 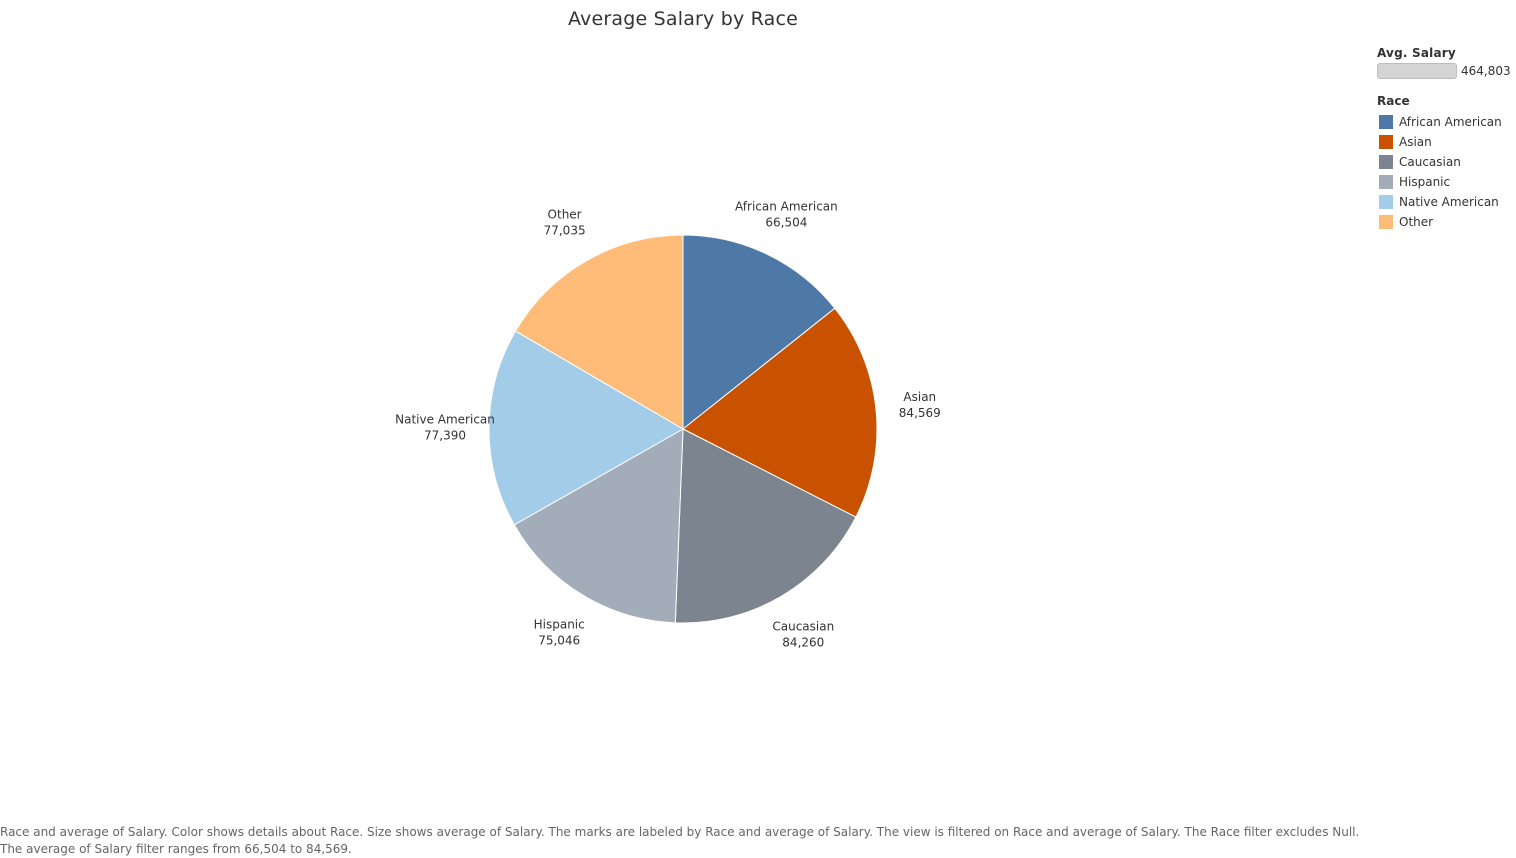 What do you see at coordinates (920, 413) in the screenshot?
I see `slice-label-value: 84,569` at bounding box center [920, 413].